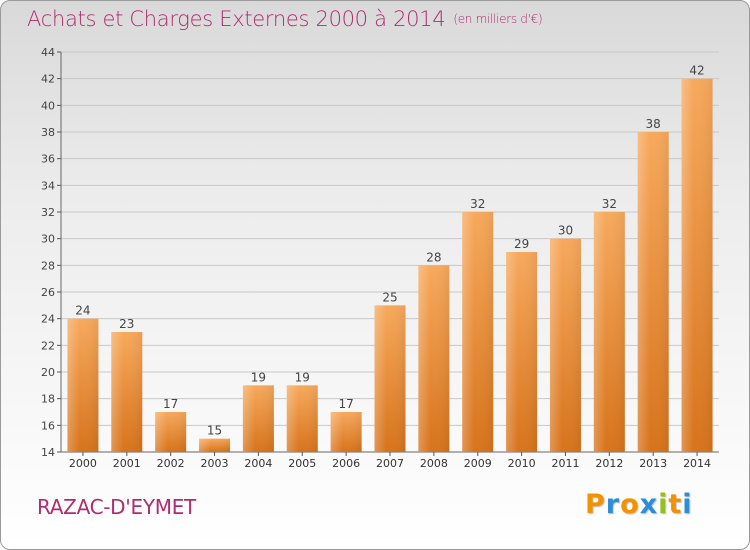  Describe the element at coordinates (675, 504) in the screenshot. I see `logo-letter: t` at that location.